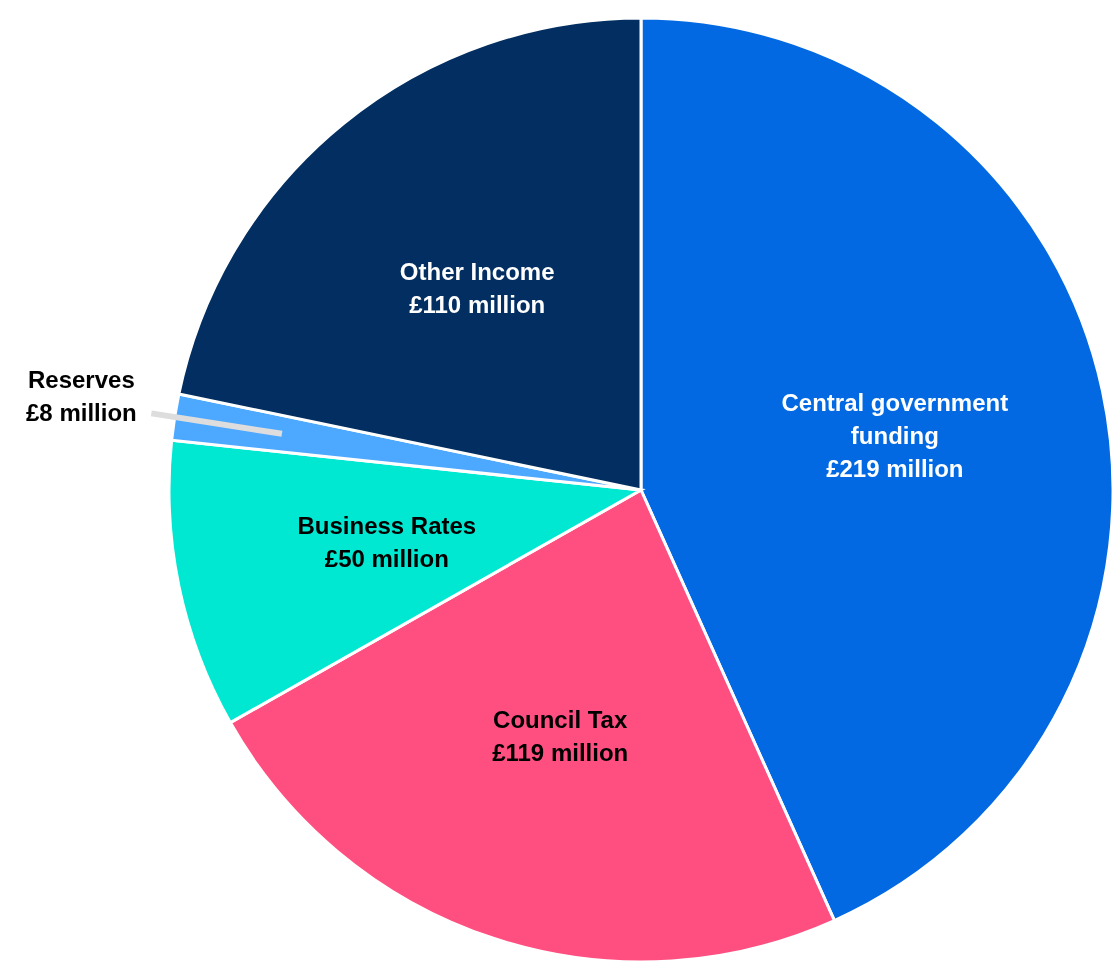 Image resolution: width=1118 pixels, height=974 pixels. Describe the element at coordinates (895, 468) in the screenshot. I see `data-label: £219 million` at that location.